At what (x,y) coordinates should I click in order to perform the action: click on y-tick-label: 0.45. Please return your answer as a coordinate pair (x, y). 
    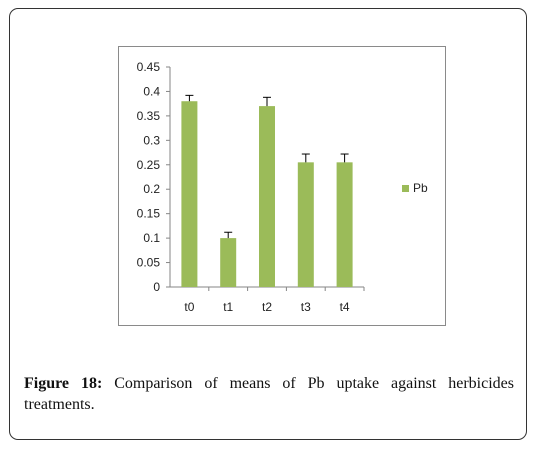
    Looking at the image, I should click on (149, 67).